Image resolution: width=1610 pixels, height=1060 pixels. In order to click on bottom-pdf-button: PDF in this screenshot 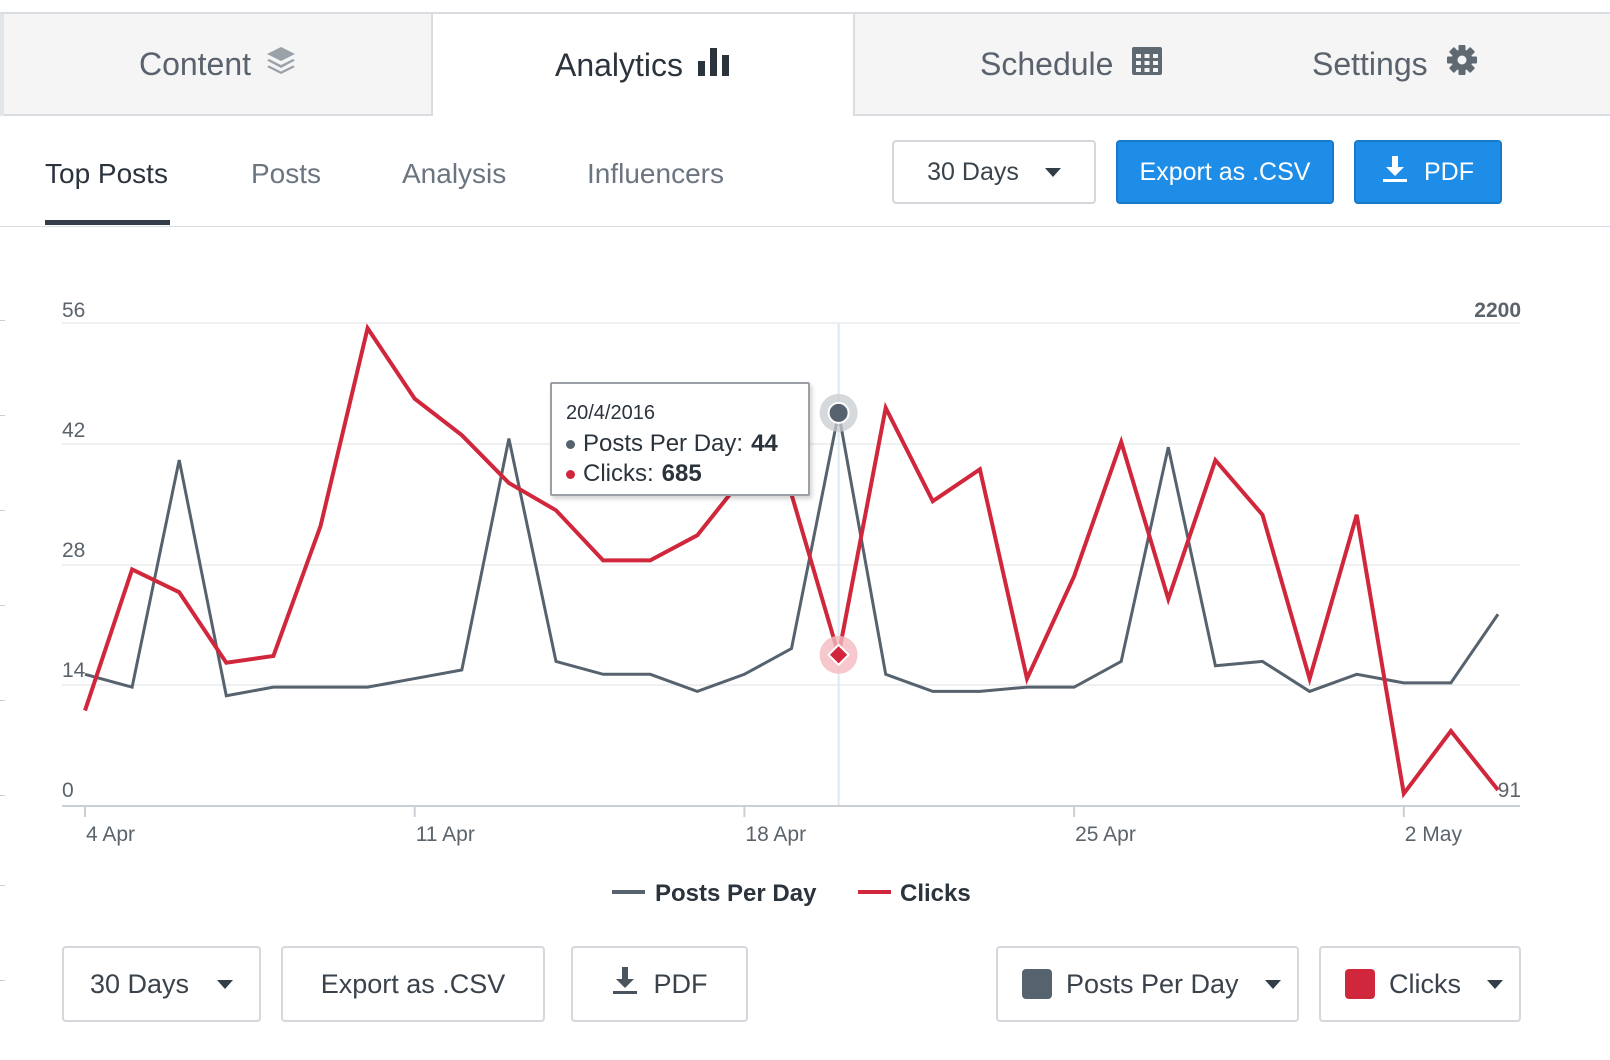, I will do `click(659, 984)`.